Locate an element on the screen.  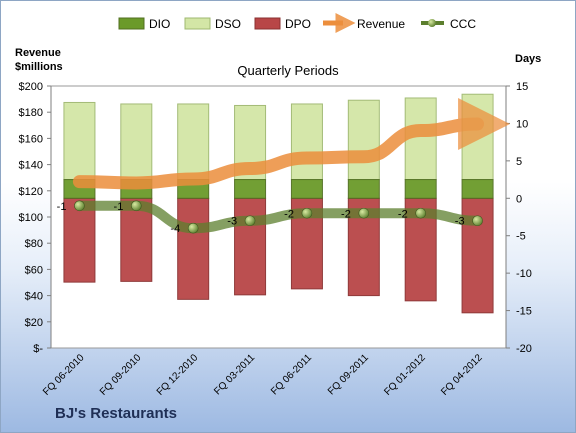
right-tick-label: -10 is located at coordinates (524, 274).